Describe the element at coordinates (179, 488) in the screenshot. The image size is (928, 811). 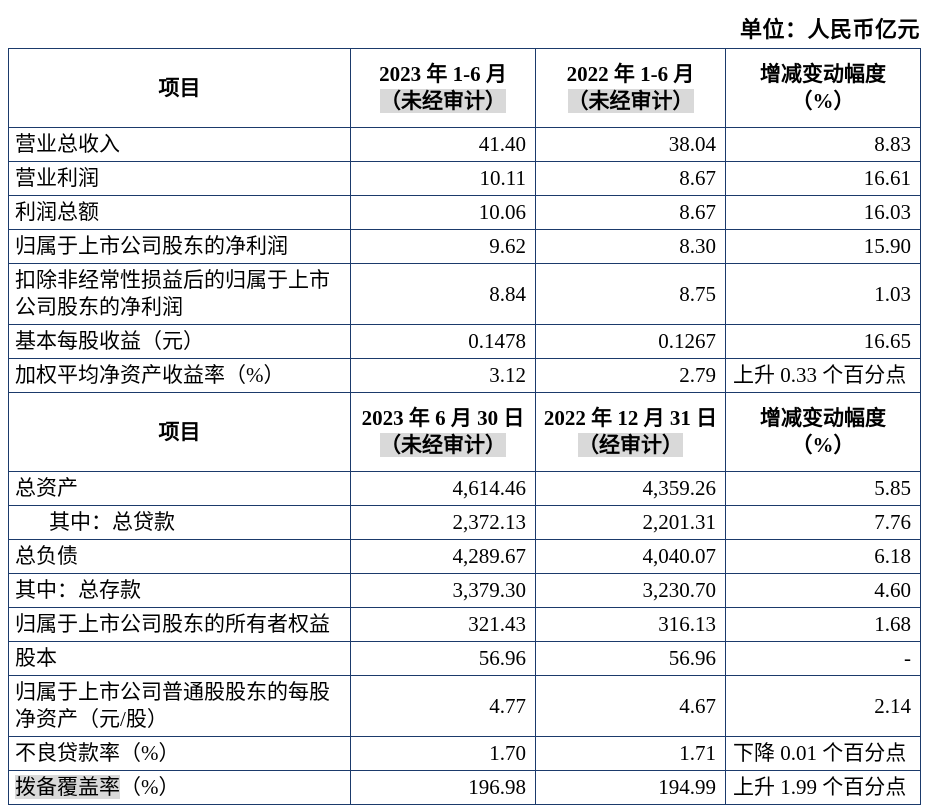
I see `row-label: 总资产` at that location.